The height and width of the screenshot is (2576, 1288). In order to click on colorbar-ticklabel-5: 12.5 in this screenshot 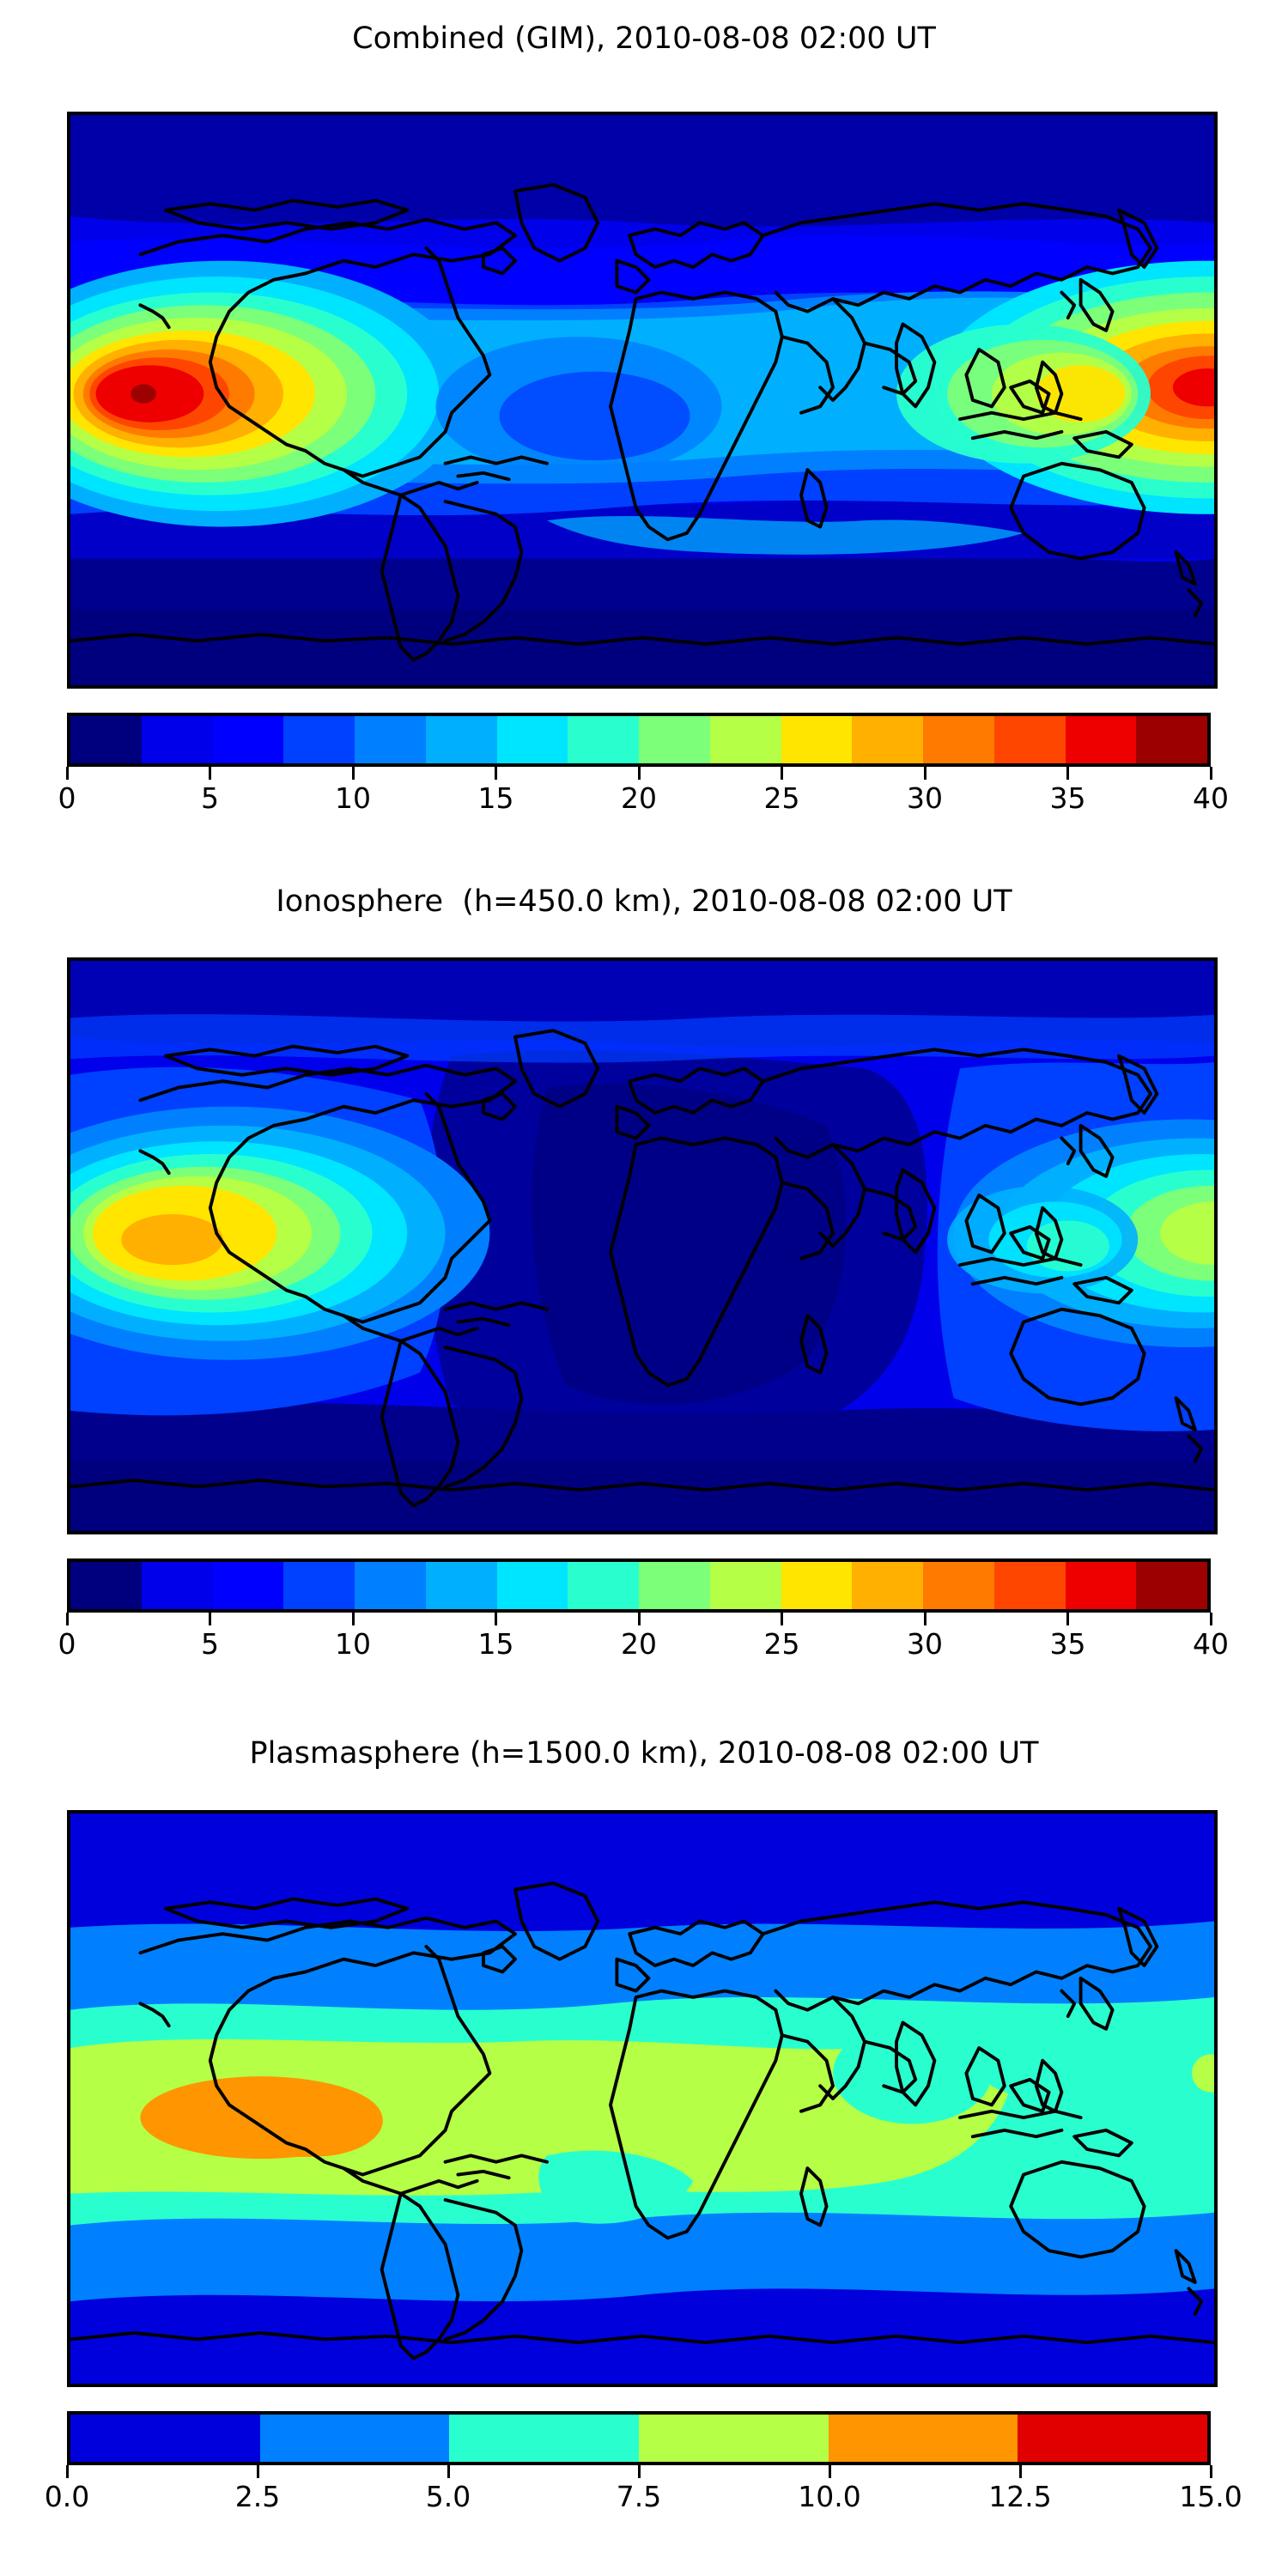, I will do `click(1020, 2496)`.